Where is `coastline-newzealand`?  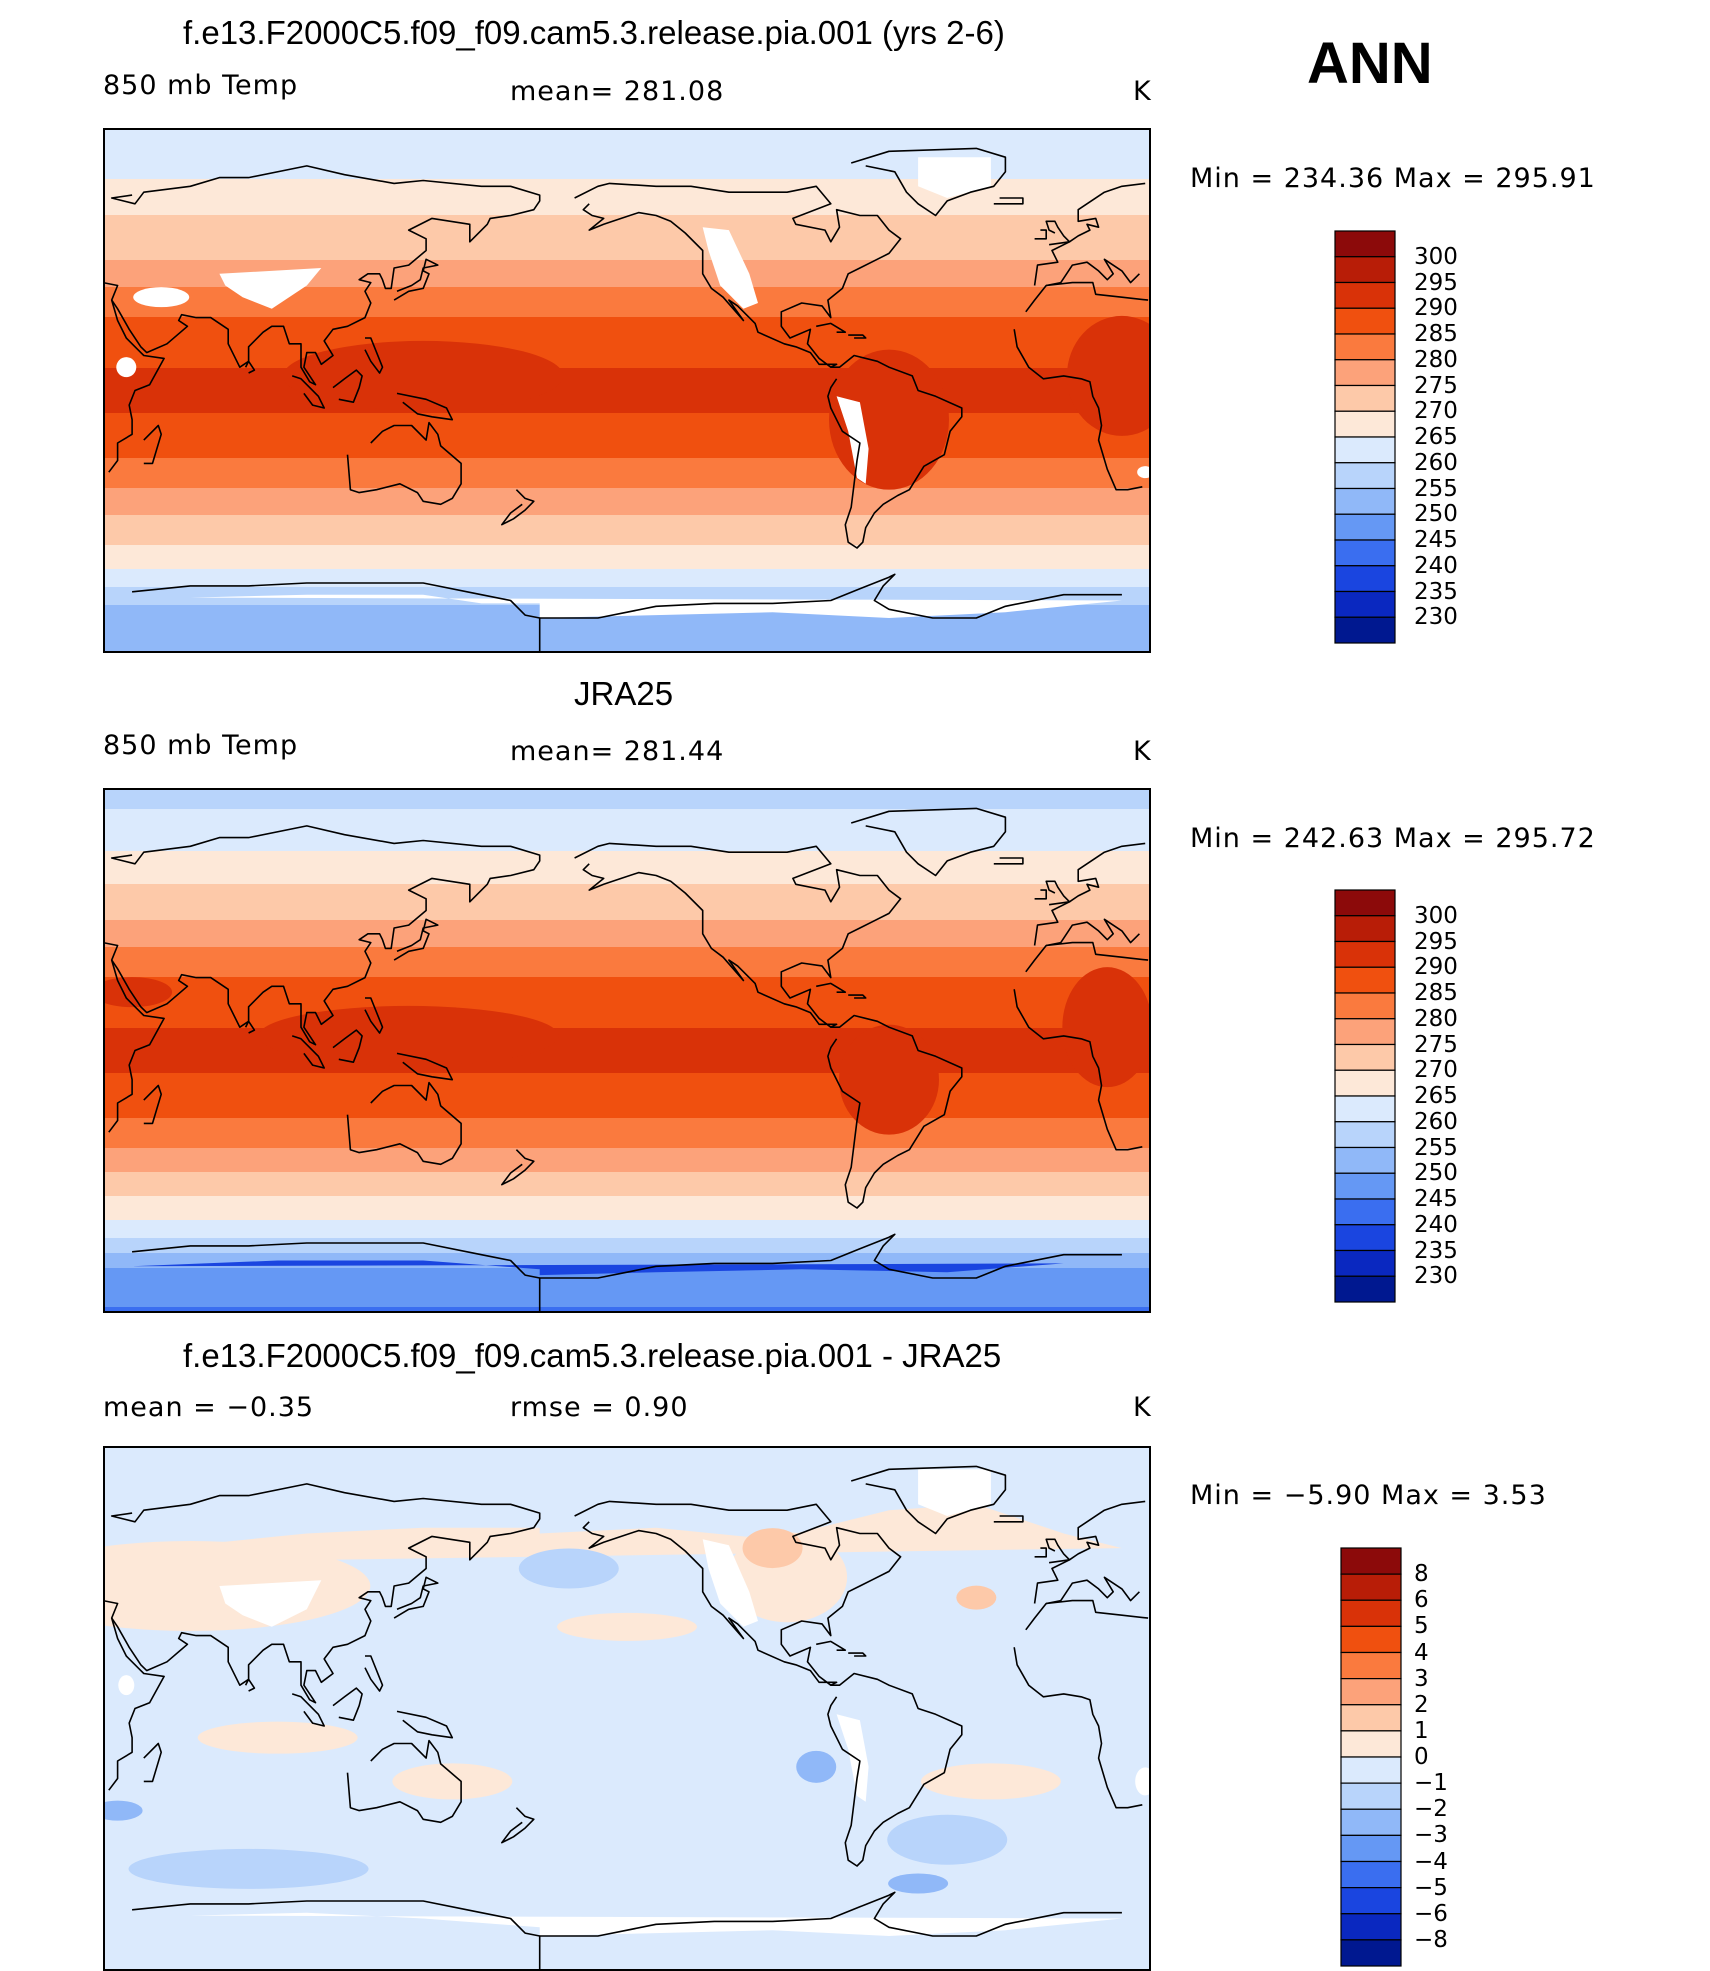
coastline-newzealand is located at coordinates (517, 1167).